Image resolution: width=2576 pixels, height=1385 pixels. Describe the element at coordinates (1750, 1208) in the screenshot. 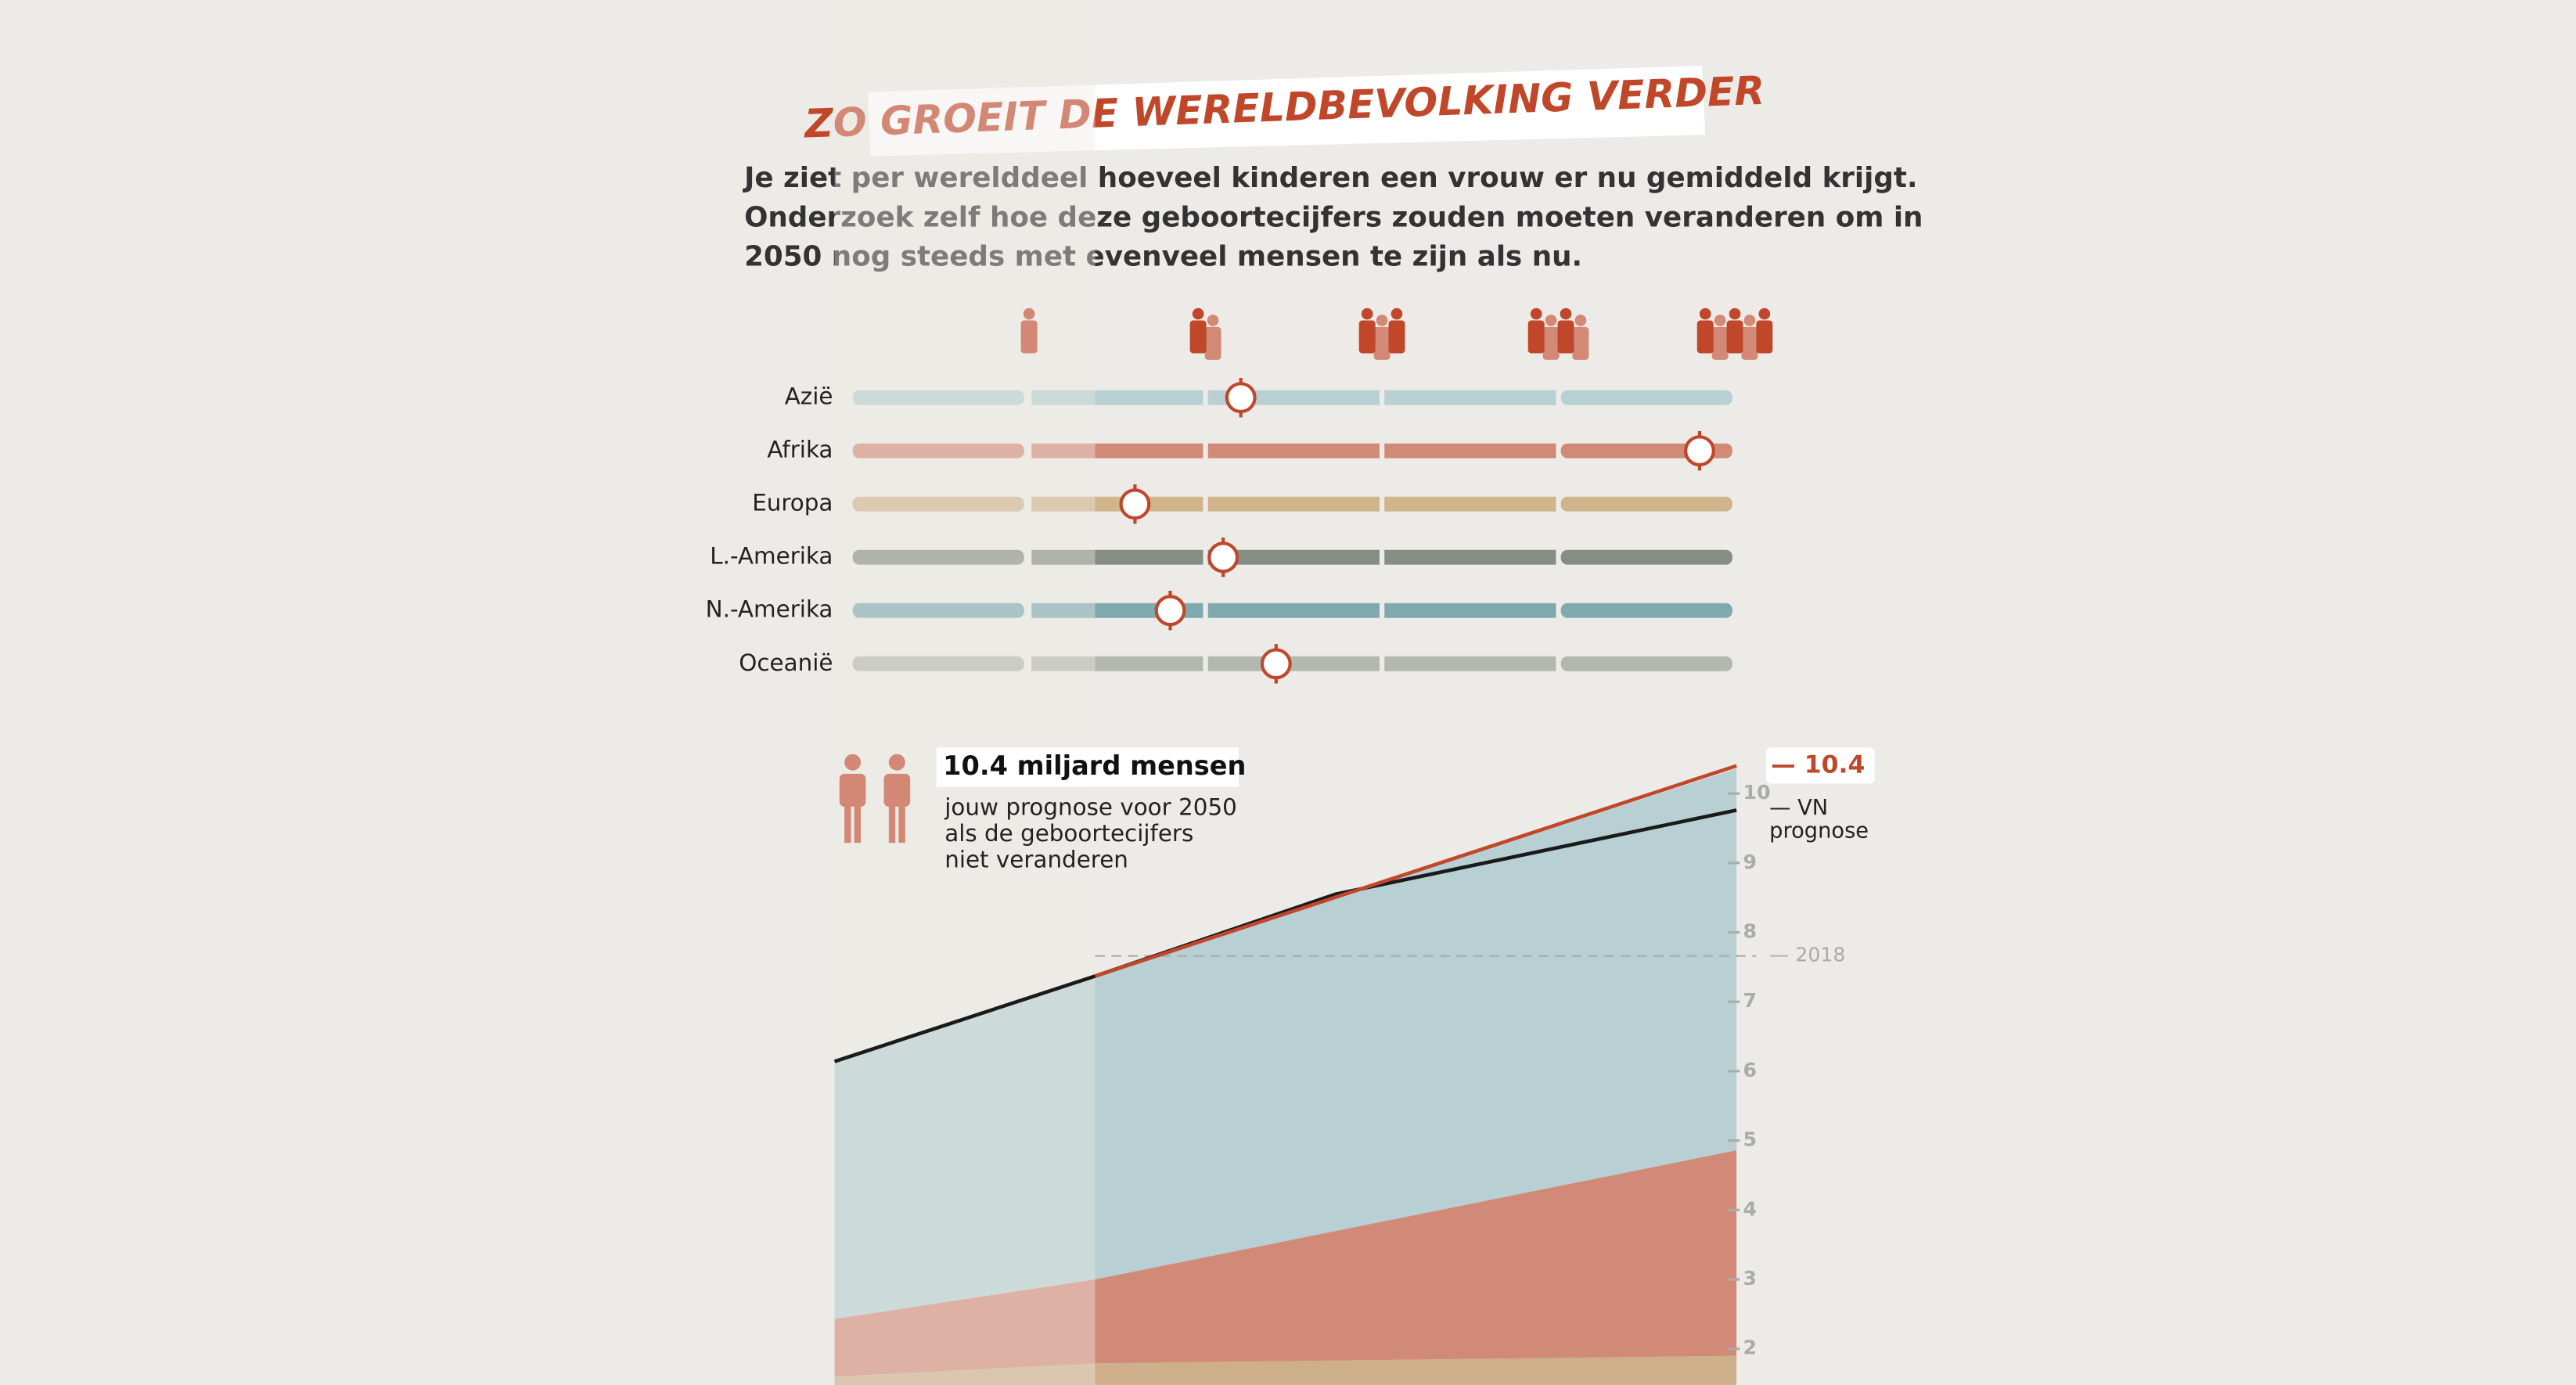

I see `y-tick-label: 4` at that location.